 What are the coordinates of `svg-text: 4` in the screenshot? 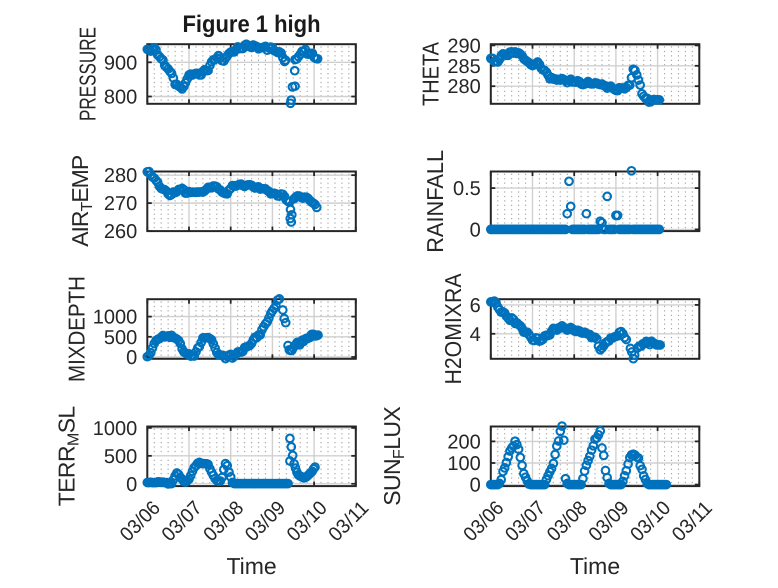 It's located at (475, 335).